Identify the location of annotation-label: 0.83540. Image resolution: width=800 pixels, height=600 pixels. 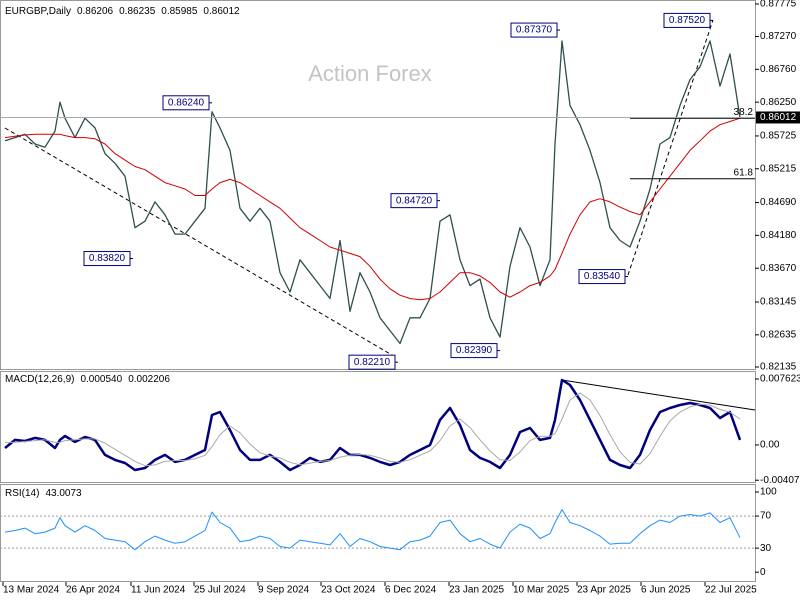
(602, 276).